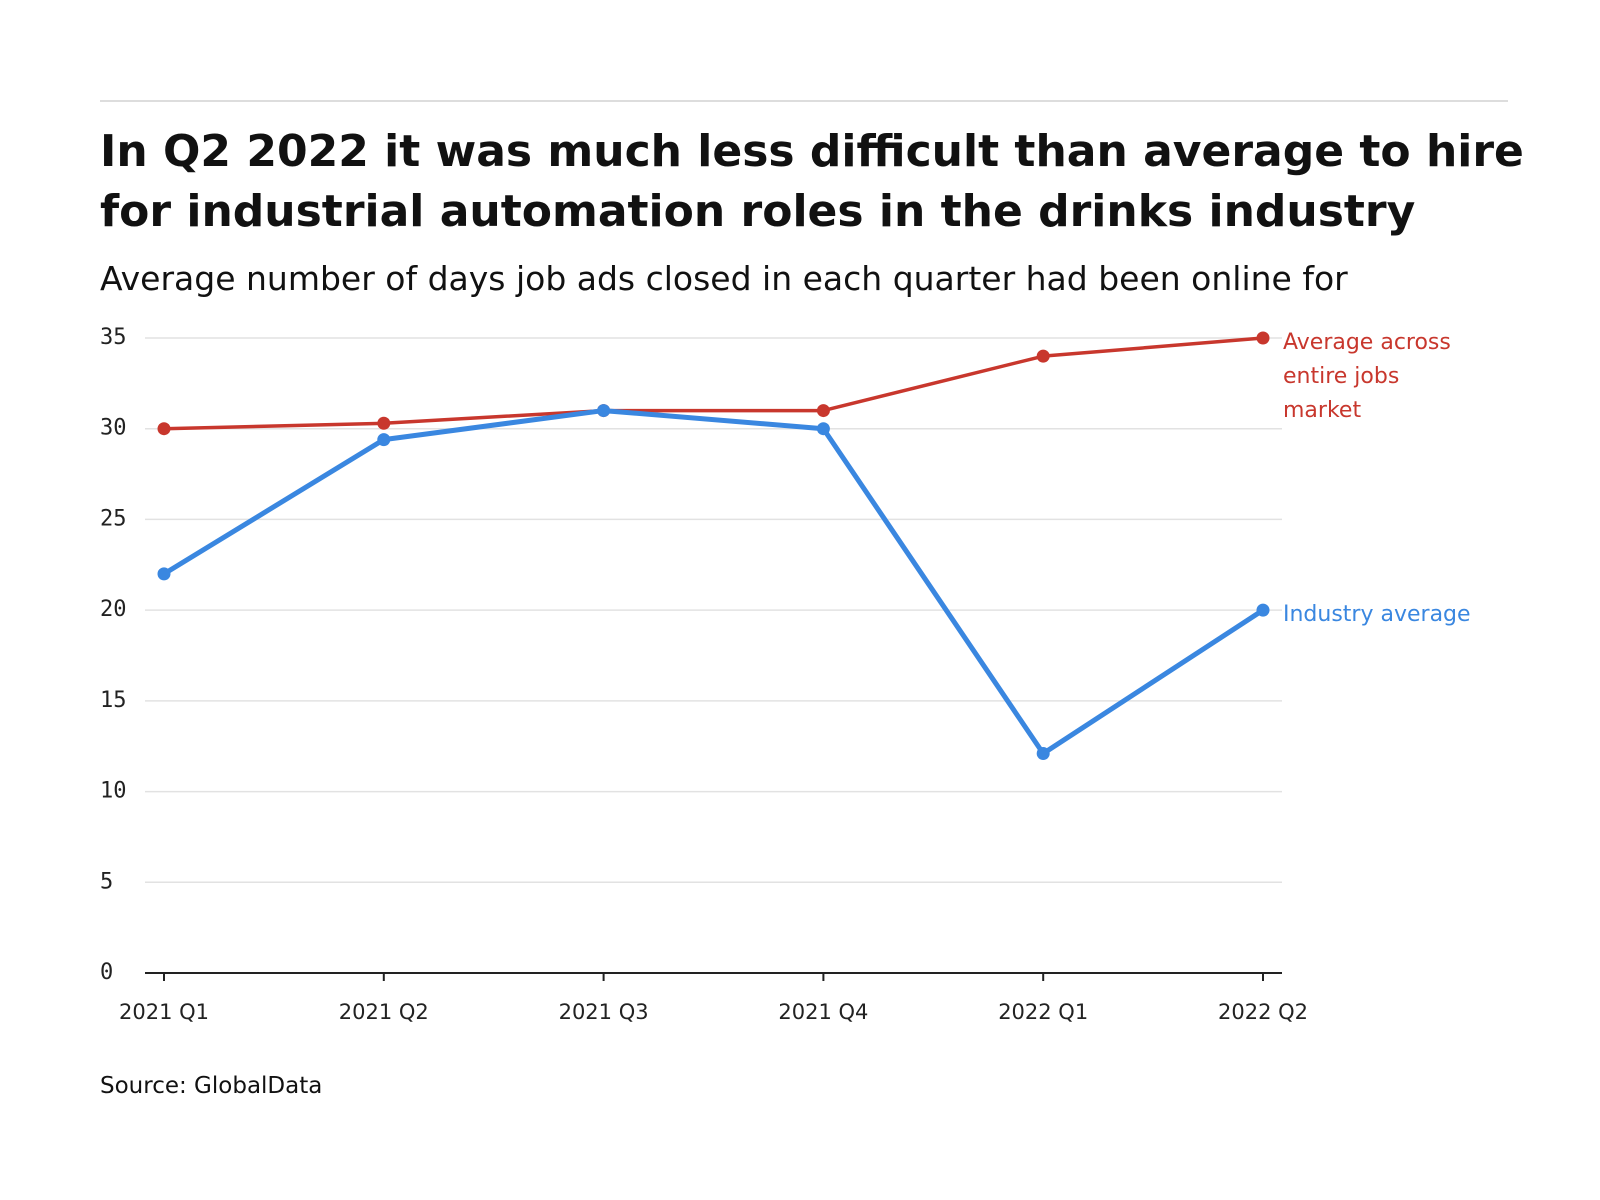  What do you see at coordinates (1043, 1012) in the screenshot?
I see `x-tick-label: 2022 Q1` at bounding box center [1043, 1012].